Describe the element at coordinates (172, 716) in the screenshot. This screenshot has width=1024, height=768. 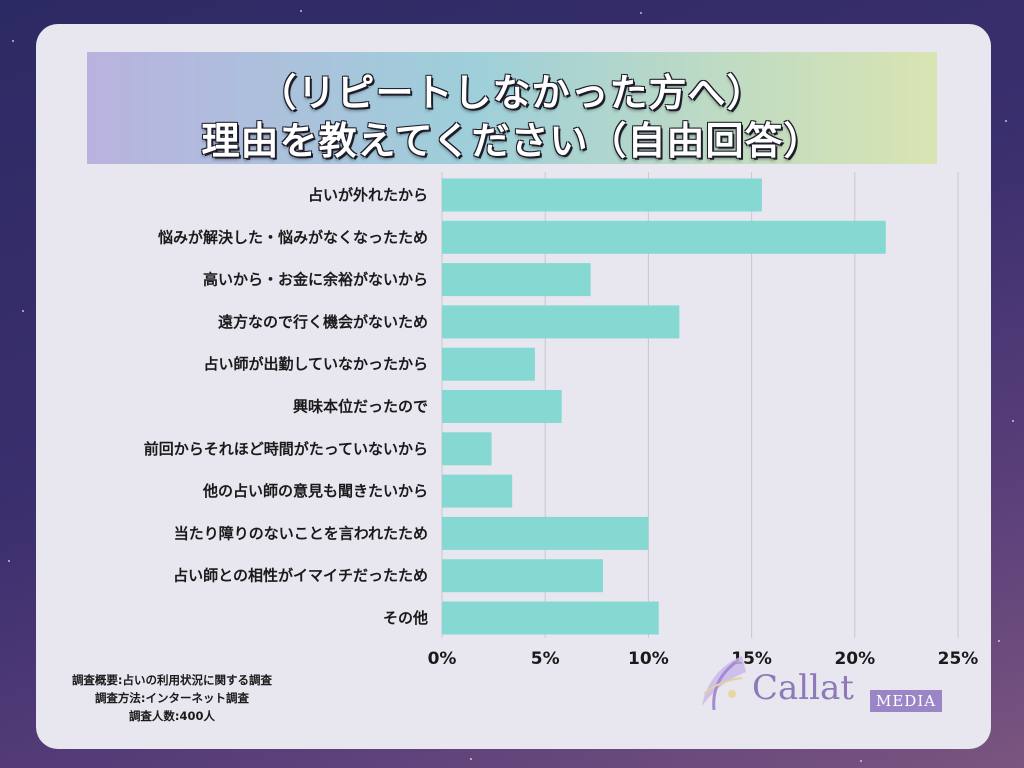
I see `survey-count: 調査人数:400人` at that location.